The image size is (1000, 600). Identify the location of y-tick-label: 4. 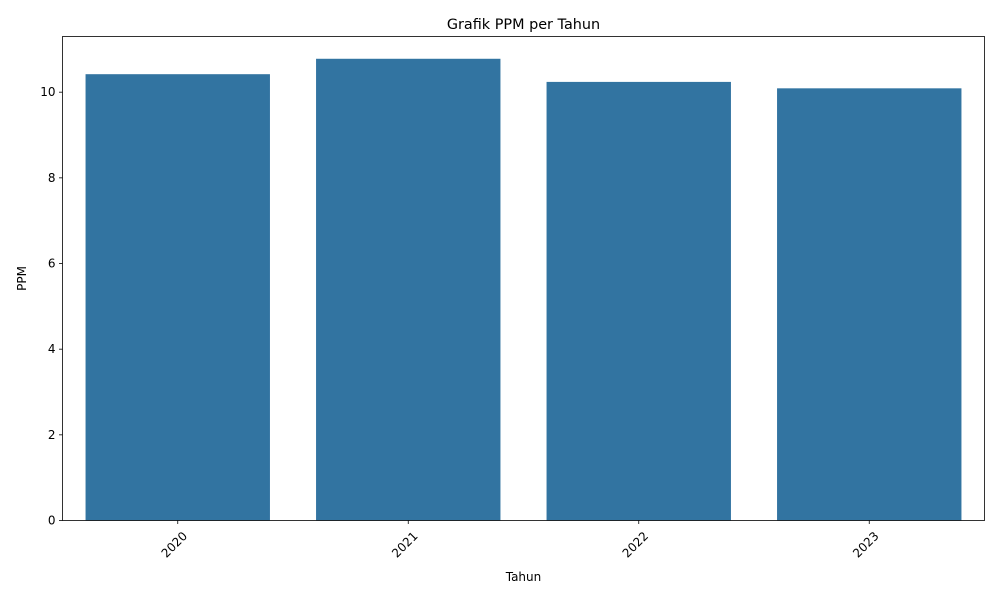
(52, 349).